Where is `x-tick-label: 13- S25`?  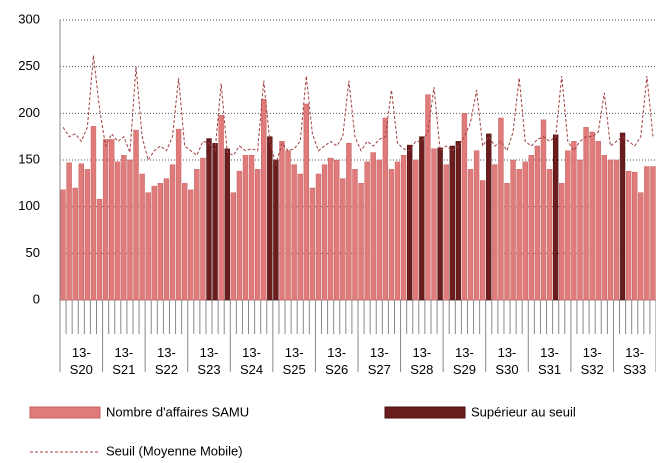 x-tick-label: 13- S25 is located at coordinates (294, 361).